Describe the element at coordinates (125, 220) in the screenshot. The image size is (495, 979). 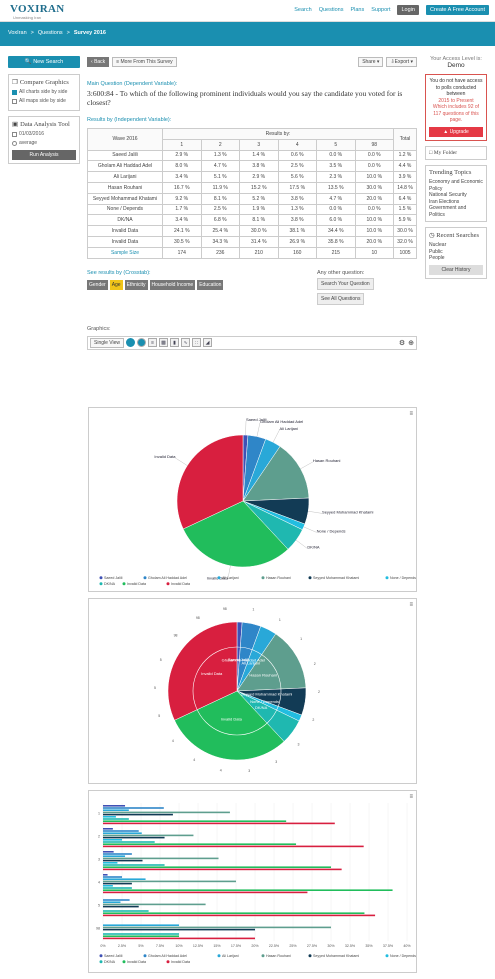
I see `row-label: DK/NA` at that location.